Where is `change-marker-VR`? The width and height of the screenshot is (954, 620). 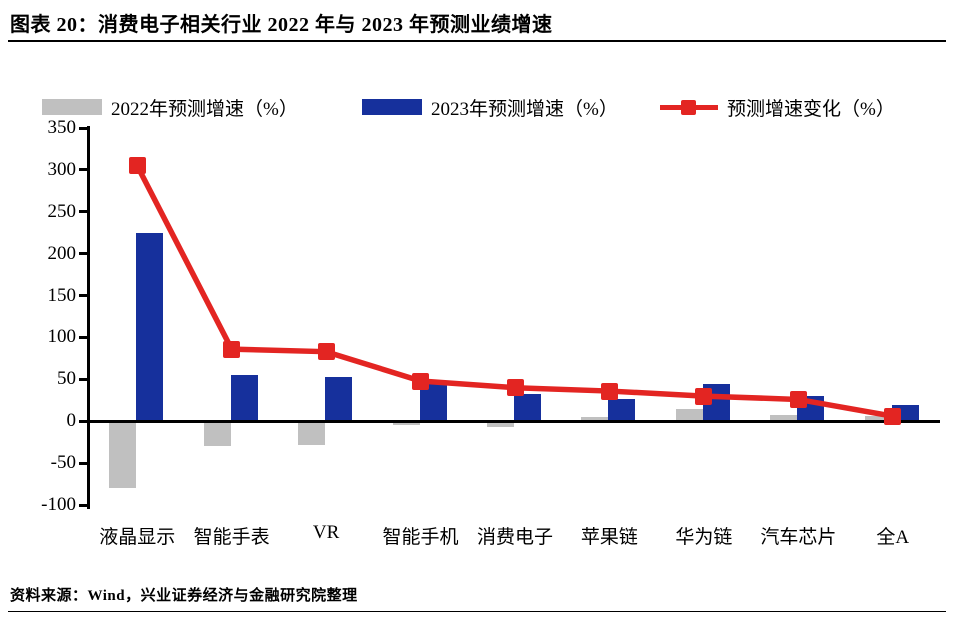
change-marker-VR is located at coordinates (326, 352).